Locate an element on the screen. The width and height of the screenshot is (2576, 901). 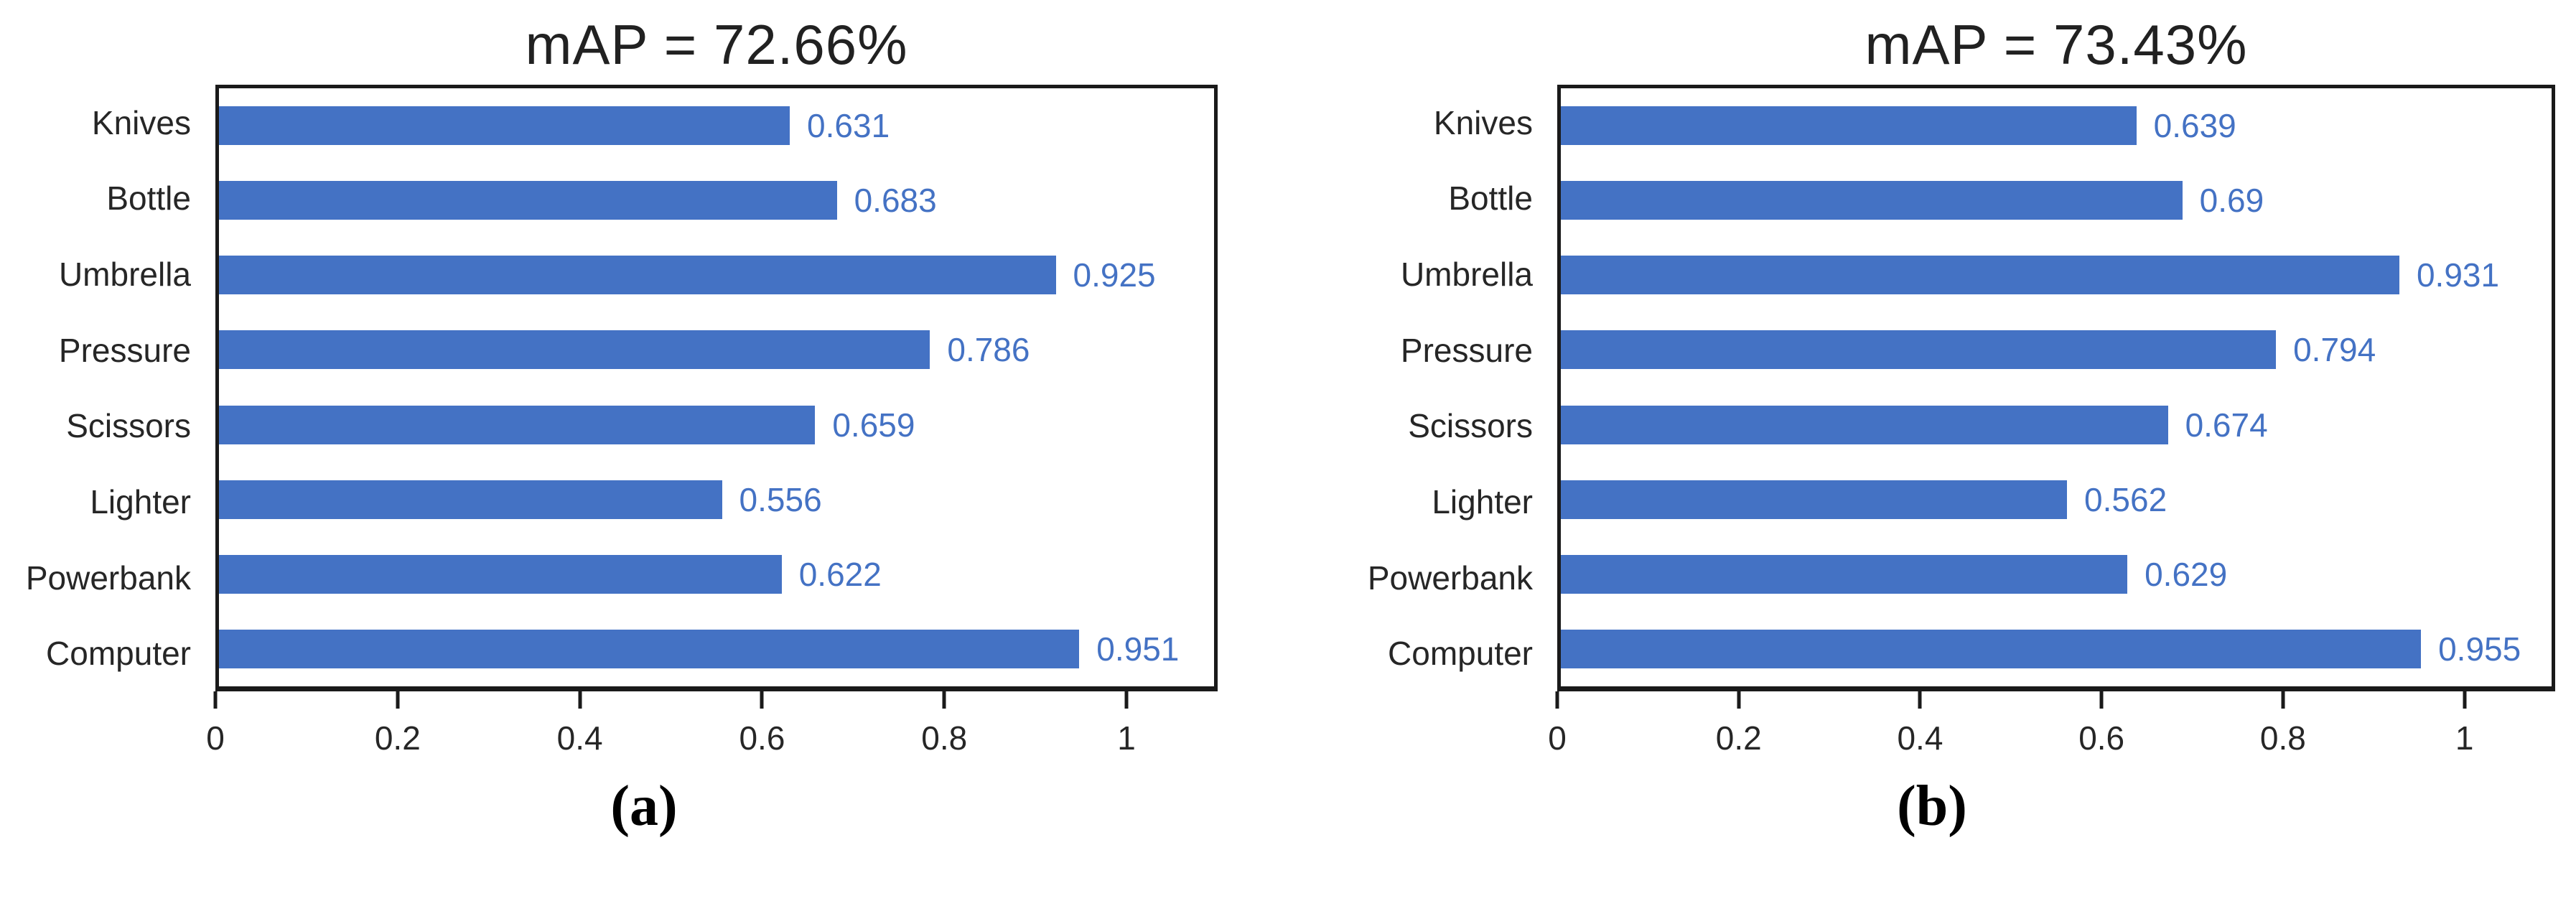
bar-value-label: 0.674 is located at coordinates (2226, 425).